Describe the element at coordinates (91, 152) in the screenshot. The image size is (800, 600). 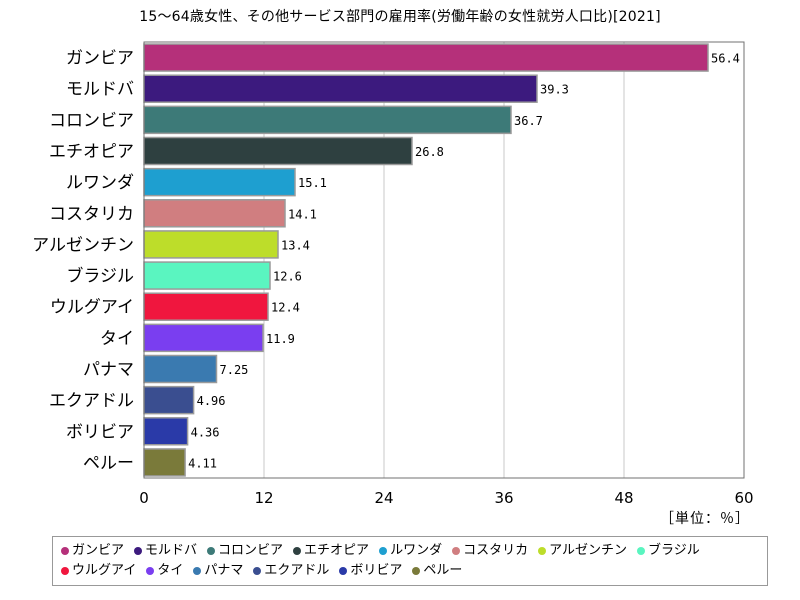
I see `category-label: エチオピア` at that location.